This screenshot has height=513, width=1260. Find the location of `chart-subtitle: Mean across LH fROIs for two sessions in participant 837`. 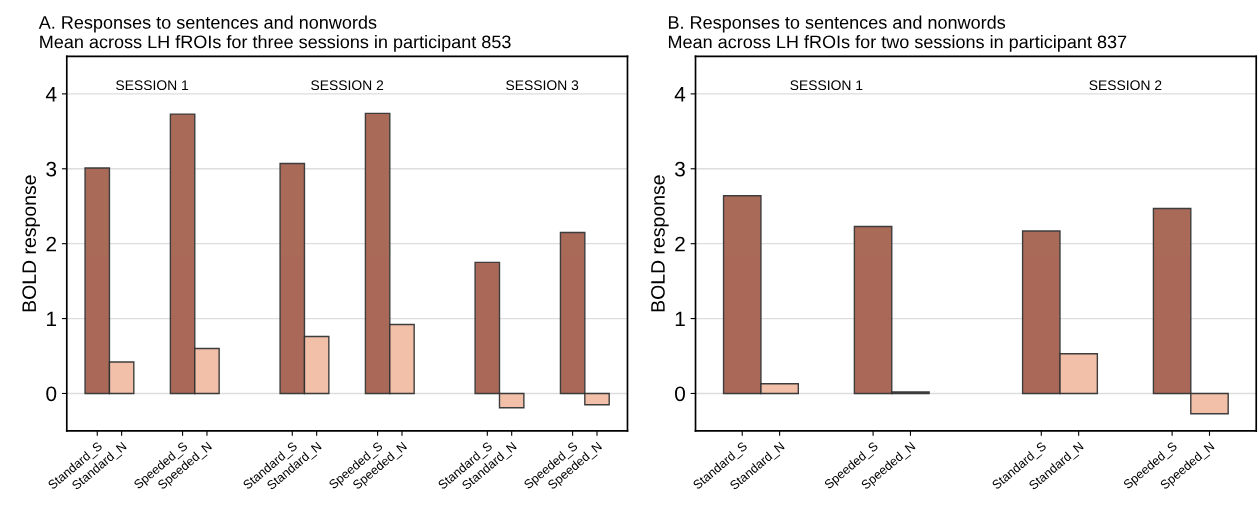

chart-subtitle: Mean across LH fROIs for two sessions in participant 837 is located at coordinates (897, 43).